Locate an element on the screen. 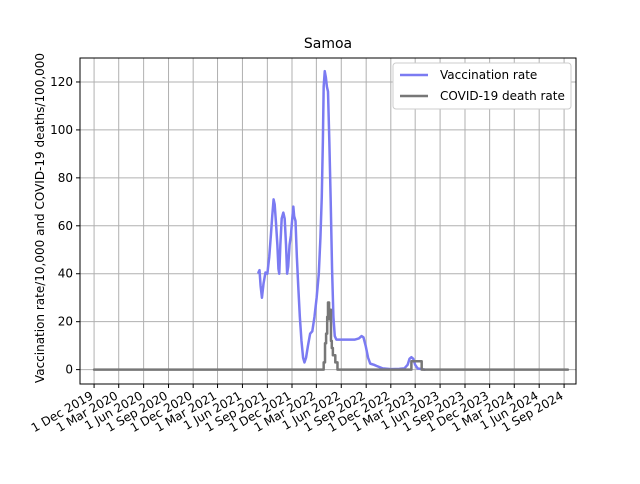 The image size is (640, 484). y-tick-label: 0 is located at coordinates (69, 370).